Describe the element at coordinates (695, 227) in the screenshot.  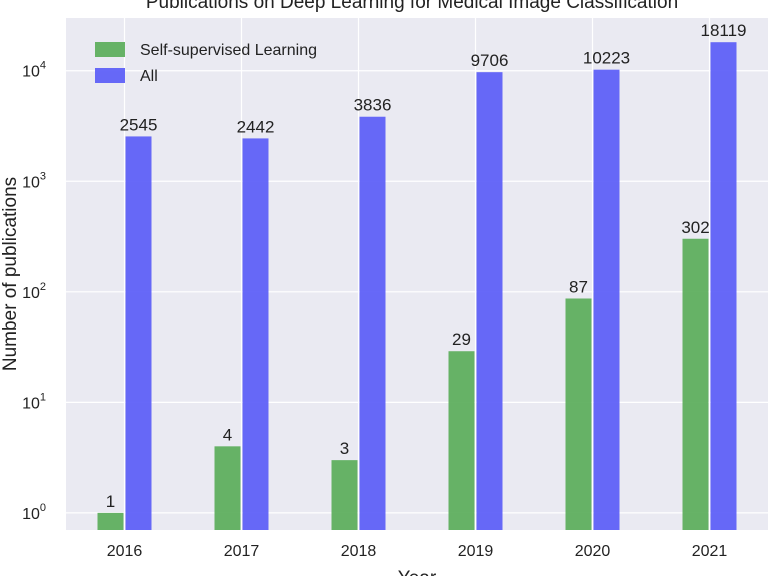
I see `bar-value-label: 302` at that location.